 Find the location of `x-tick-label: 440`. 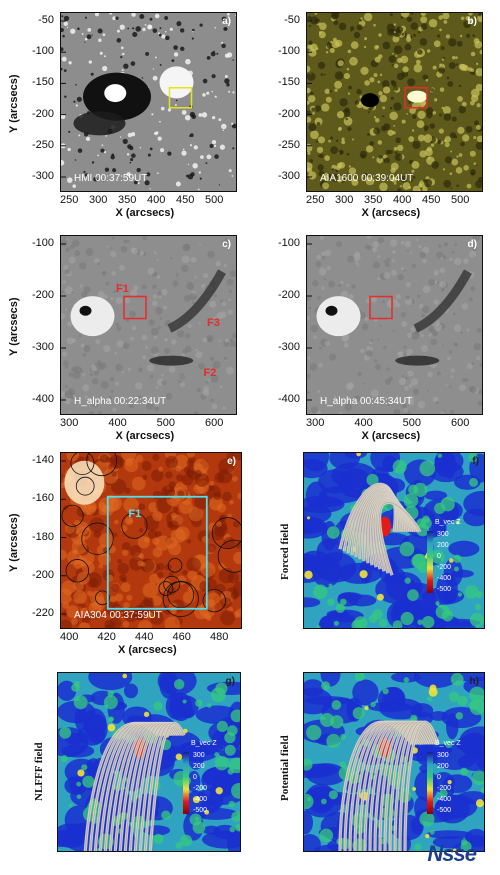

x-tick-label: 440 is located at coordinates (144, 637).